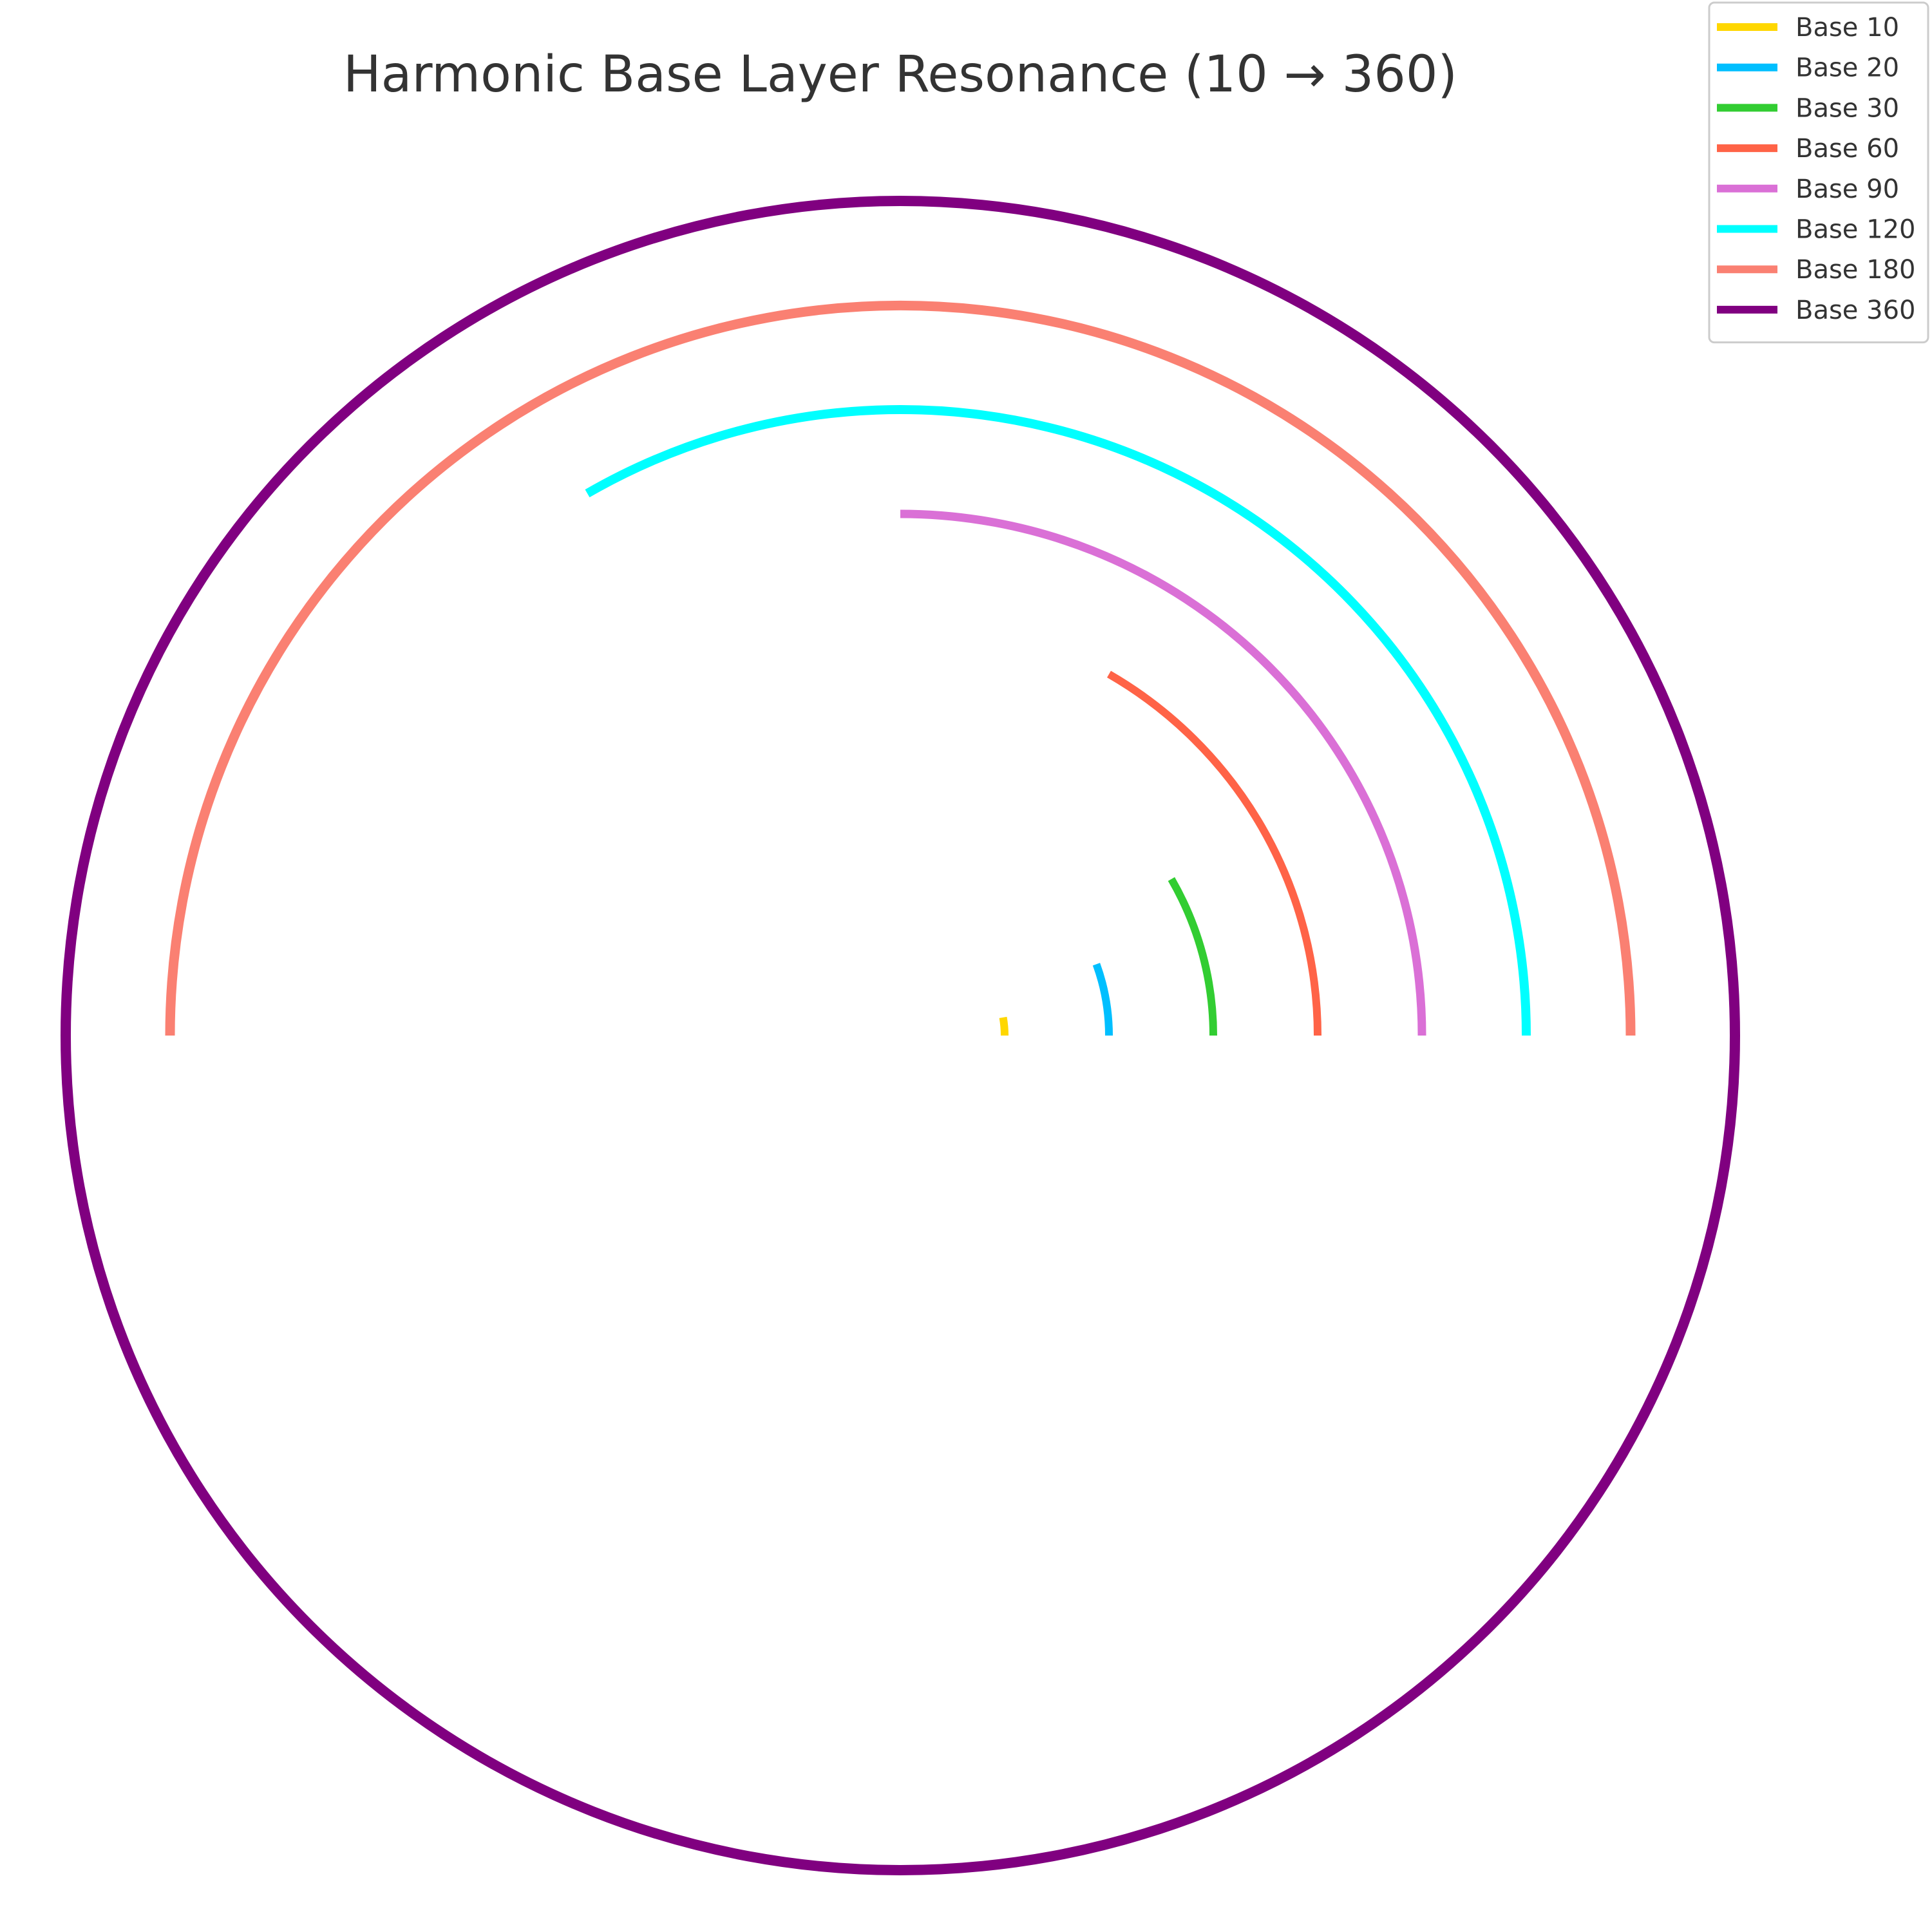 The image size is (1932, 1932). What do you see at coordinates (1847, 190) in the screenshot?
I see `legend-label-base-90: Base 90` at bounding box center [1847, 190].